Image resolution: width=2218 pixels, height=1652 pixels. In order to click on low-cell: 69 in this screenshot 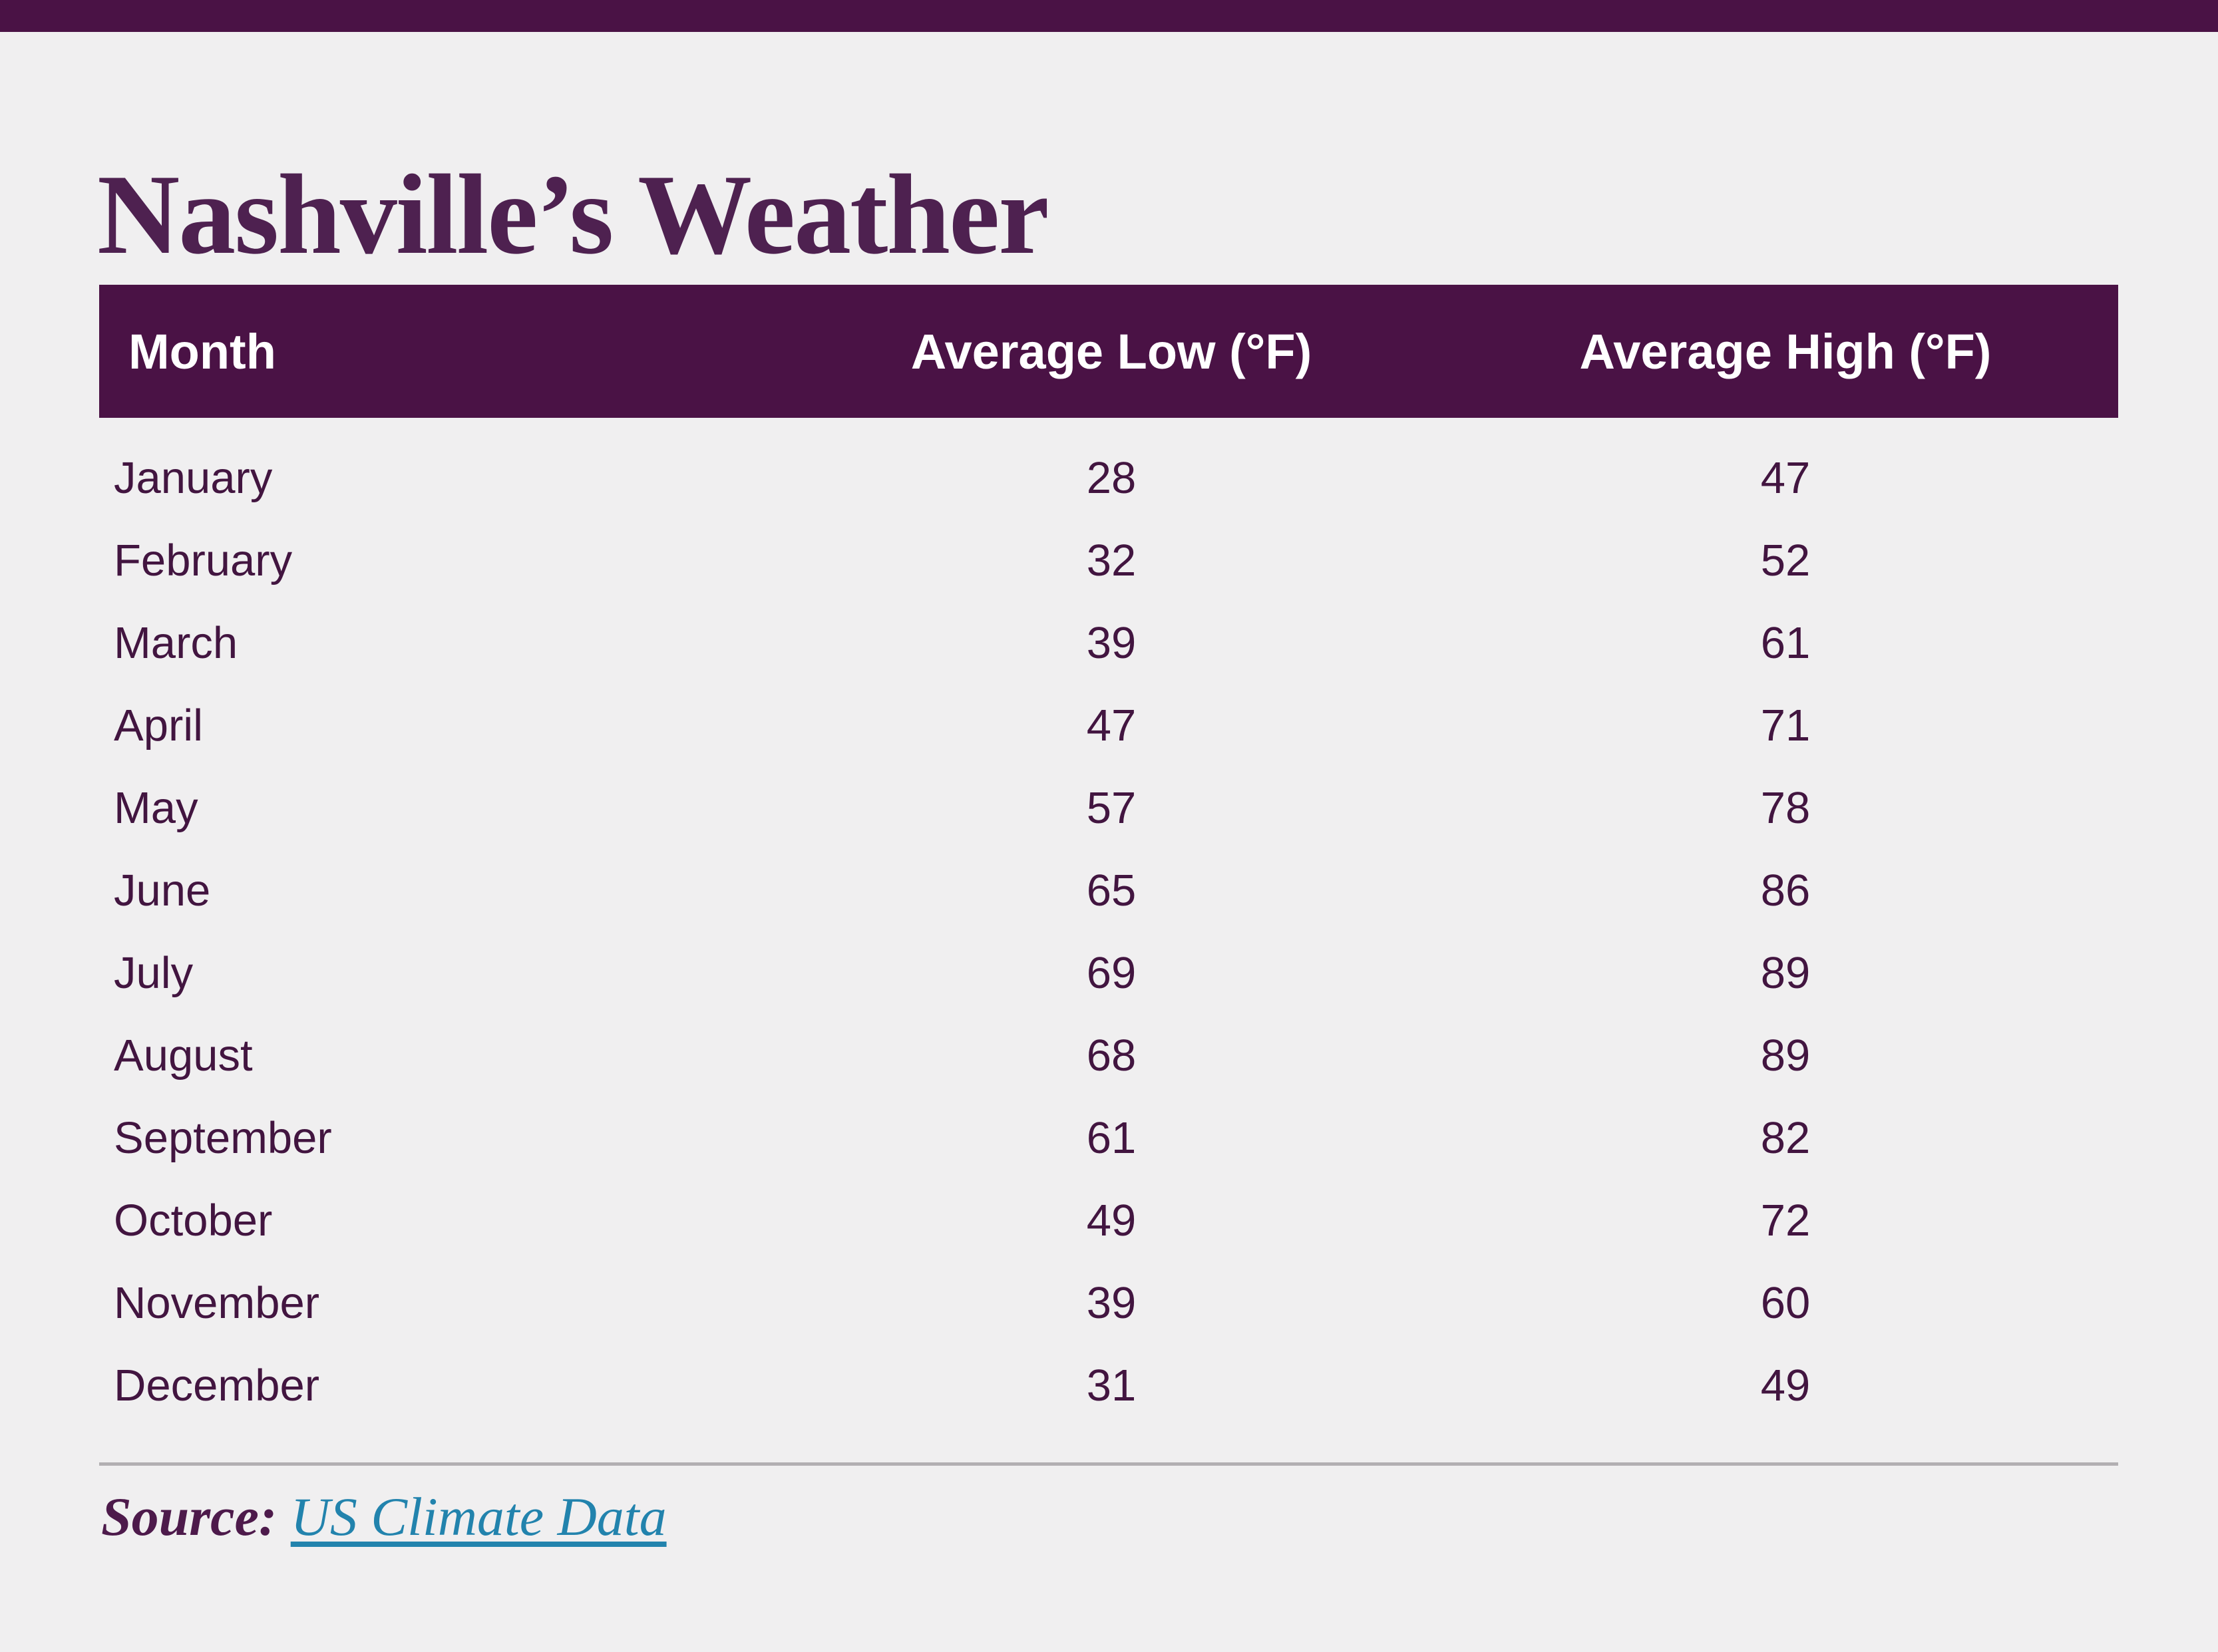, I will do `click(1111, 972)`.